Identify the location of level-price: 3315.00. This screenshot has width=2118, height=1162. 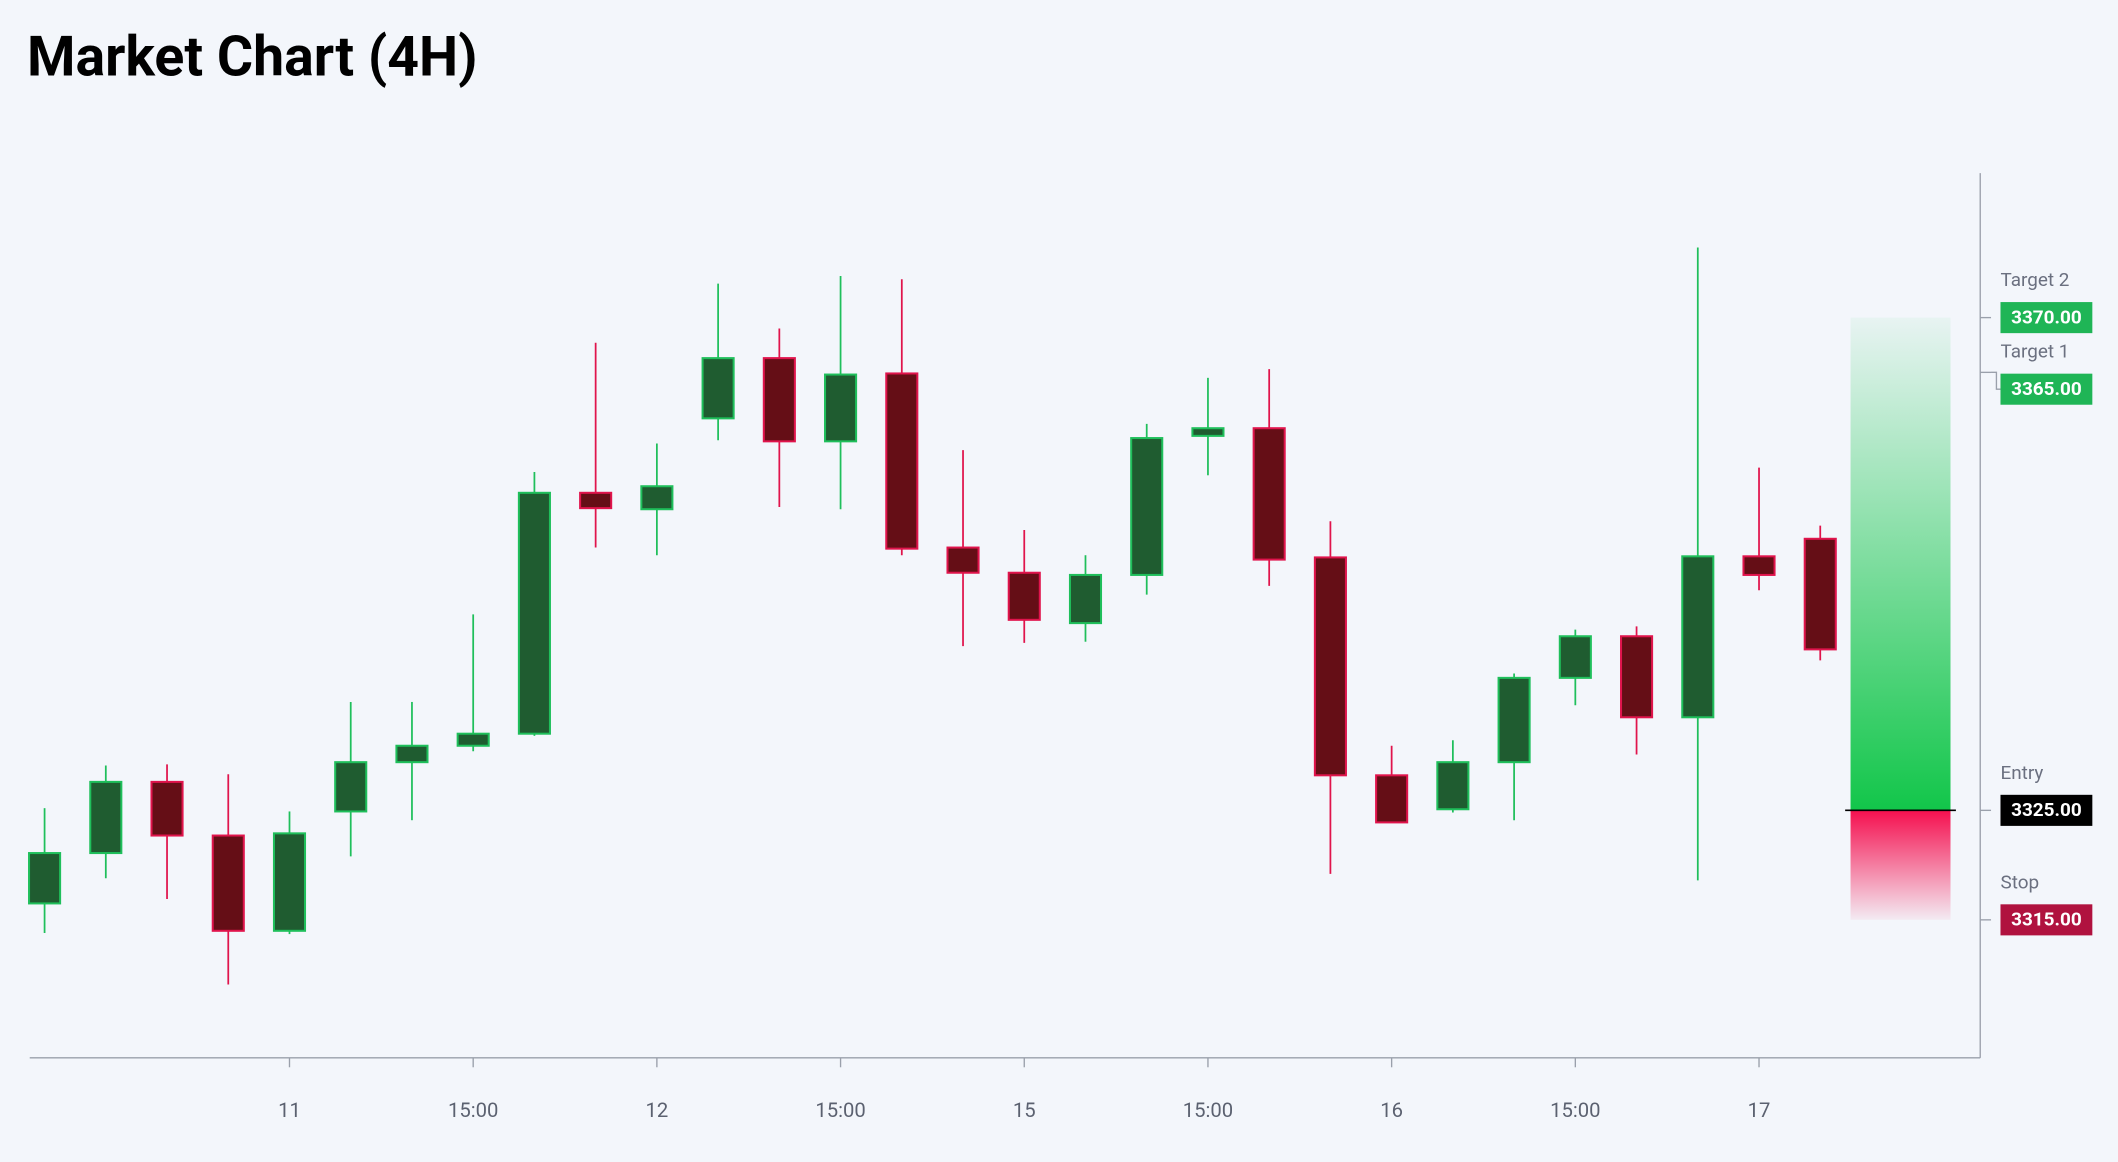
(2046, 919).